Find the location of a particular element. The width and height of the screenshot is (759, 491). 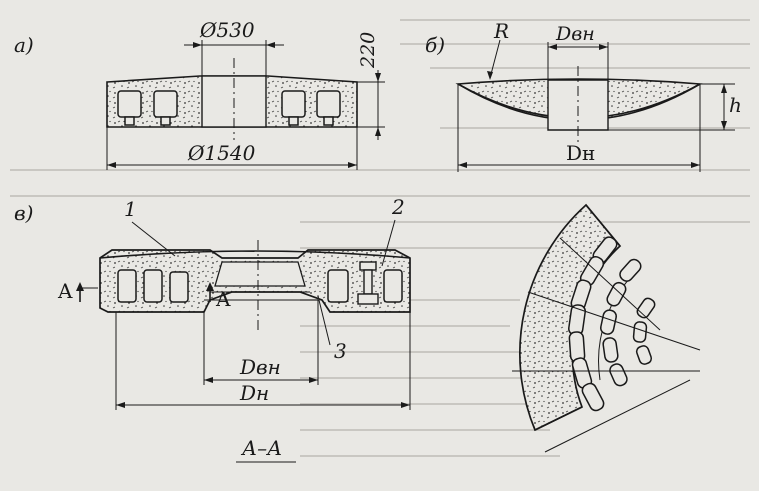

dim-inner-a: Ø530 is located at coordinates (234, 47).